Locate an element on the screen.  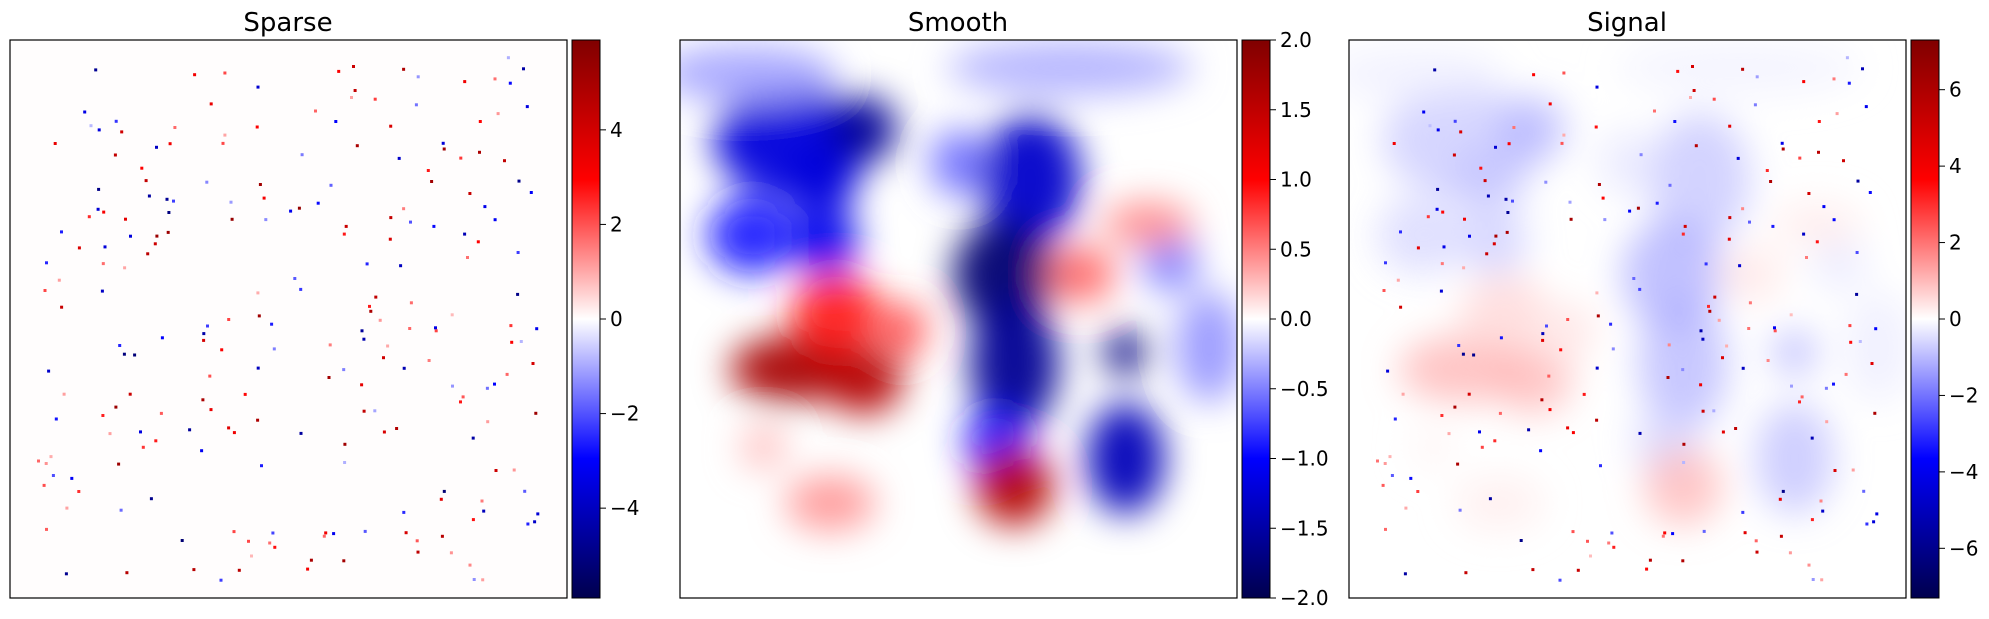
colorbar-tick-label: −4 is located at coordinates (624, 508).